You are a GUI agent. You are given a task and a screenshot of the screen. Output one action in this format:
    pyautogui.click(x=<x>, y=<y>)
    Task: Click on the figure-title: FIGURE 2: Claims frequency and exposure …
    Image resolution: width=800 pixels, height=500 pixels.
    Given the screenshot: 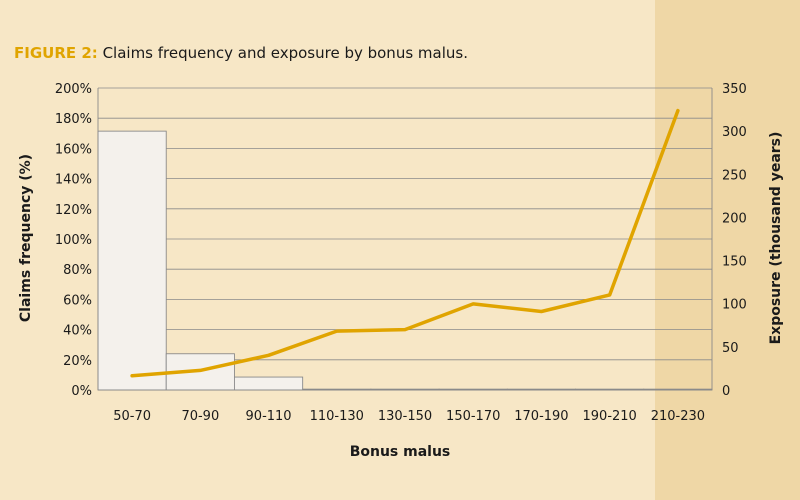 What is the action you would take?
    pyautogui.click(x=241, y=53)
    